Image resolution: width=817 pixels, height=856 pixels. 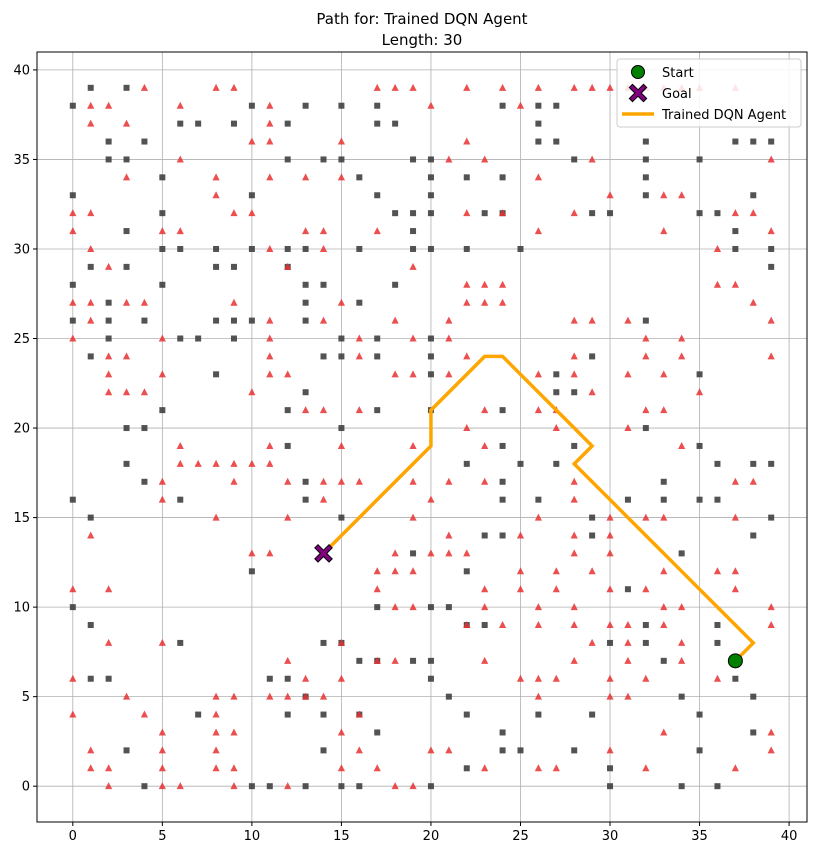 I want to click on x-tick-label: 0, so click(x=73, y=836).